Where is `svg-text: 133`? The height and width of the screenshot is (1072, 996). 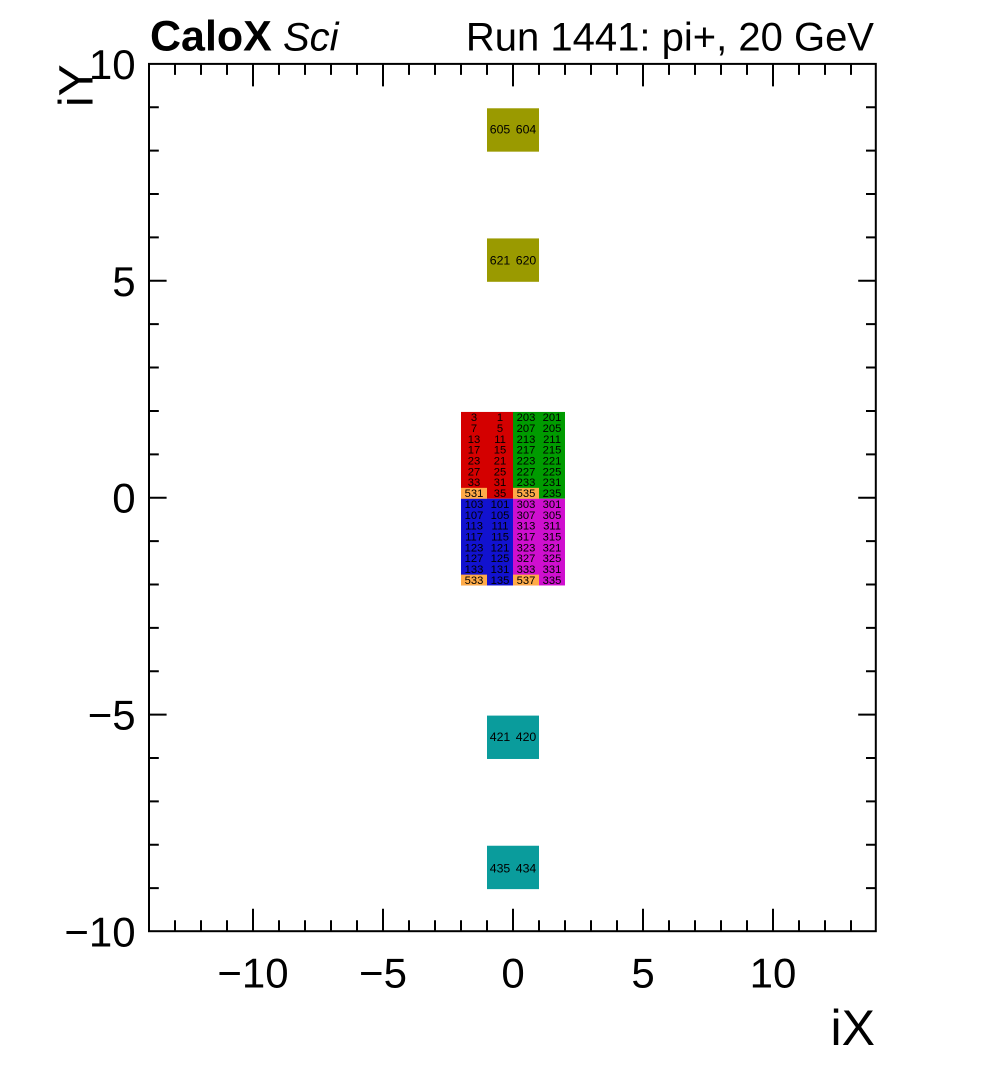
svg-text: 133 is located at coordinates (474, 570).